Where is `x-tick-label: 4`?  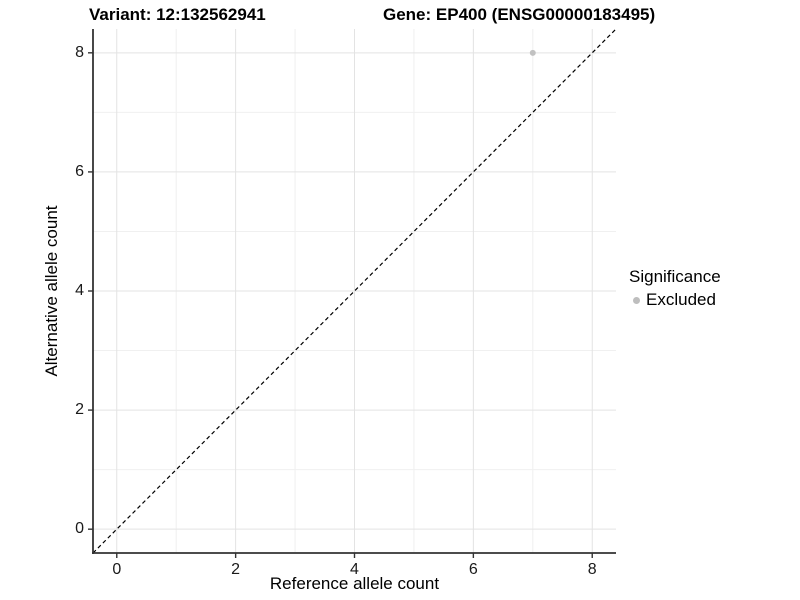
x-tick-label: 4 is located at coordinates (354, 569).